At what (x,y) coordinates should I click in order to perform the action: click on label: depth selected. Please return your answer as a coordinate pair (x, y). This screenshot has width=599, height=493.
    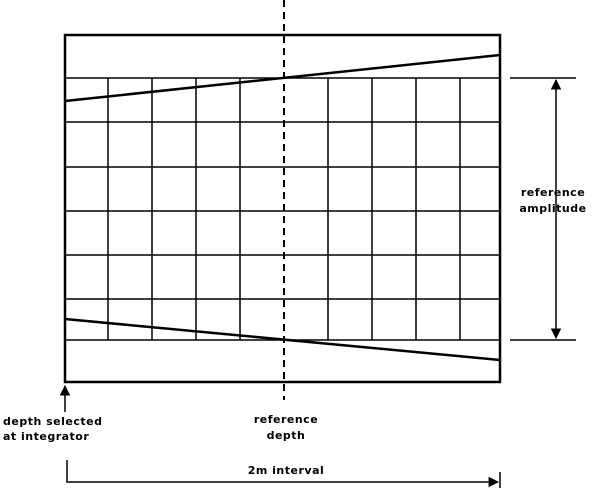
    Looking at the image, I should click on (52, 421).